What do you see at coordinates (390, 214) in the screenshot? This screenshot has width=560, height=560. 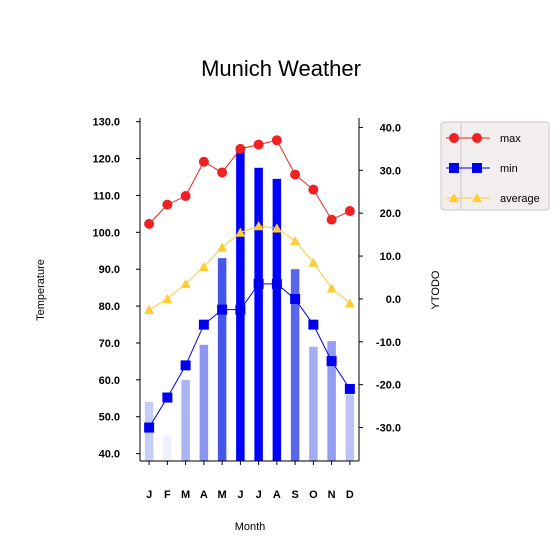 I see `right-tick-label: 20.0` at bounding box center [390, 214].